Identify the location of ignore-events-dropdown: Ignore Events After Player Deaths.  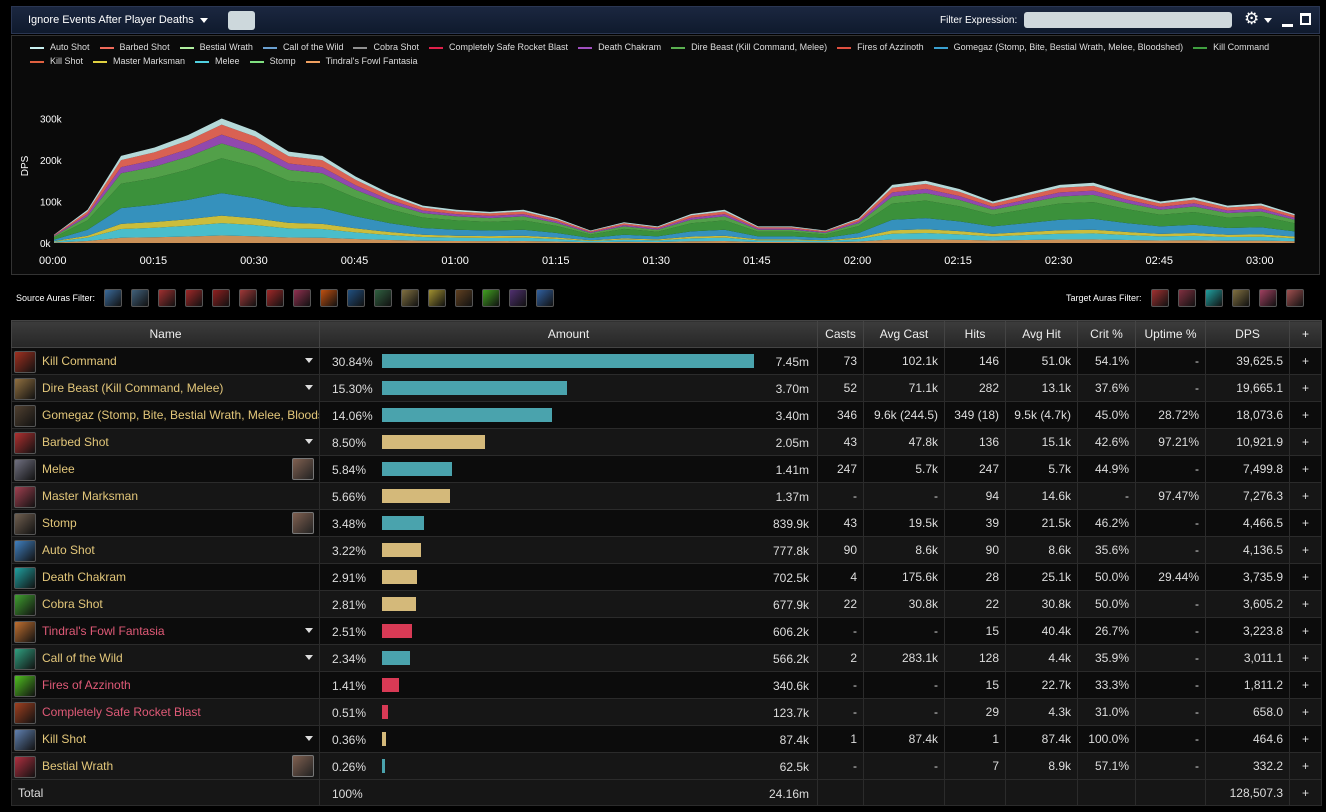
(118, 20).